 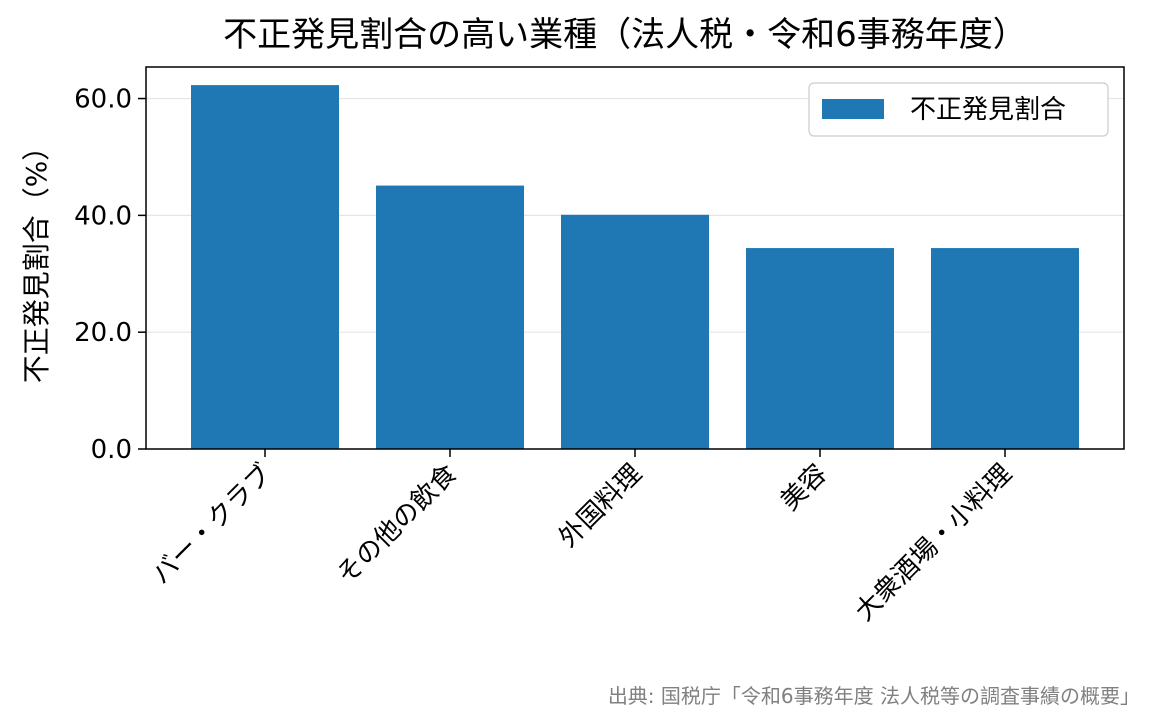 I want to click on legend: 不正発見割合, so click(x=958, y=109).